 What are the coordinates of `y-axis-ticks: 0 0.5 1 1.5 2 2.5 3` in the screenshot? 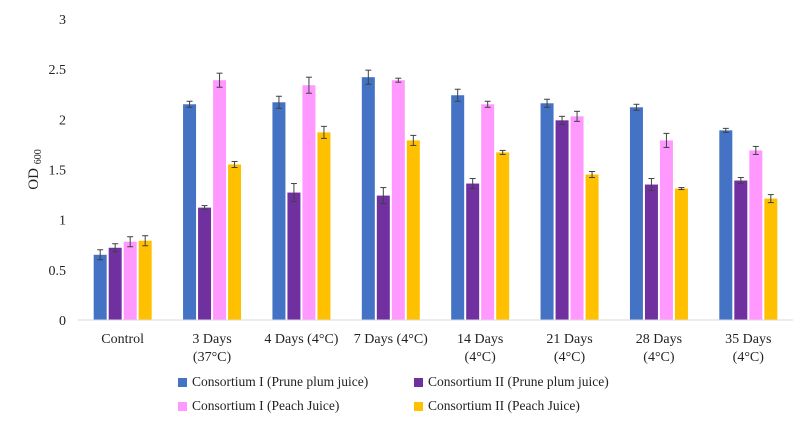 It's located at (58, 171).